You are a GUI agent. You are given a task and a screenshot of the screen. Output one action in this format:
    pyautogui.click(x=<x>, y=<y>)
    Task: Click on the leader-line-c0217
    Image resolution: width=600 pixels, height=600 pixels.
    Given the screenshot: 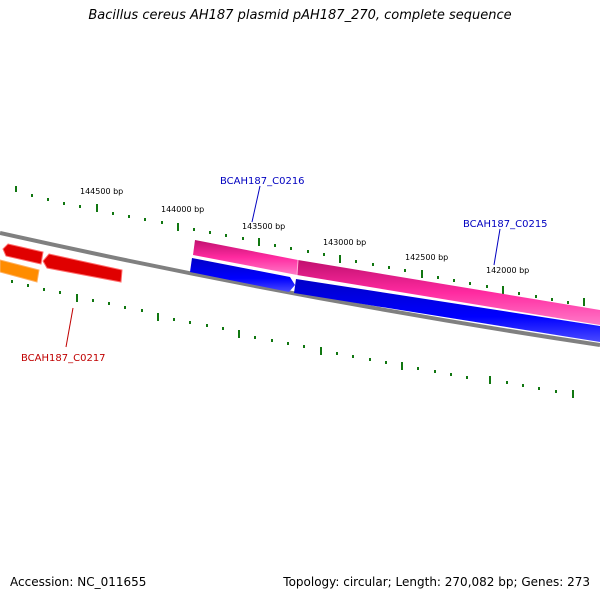 What is the action you would take?
    pyautogui.click(x=69, y=327)
    